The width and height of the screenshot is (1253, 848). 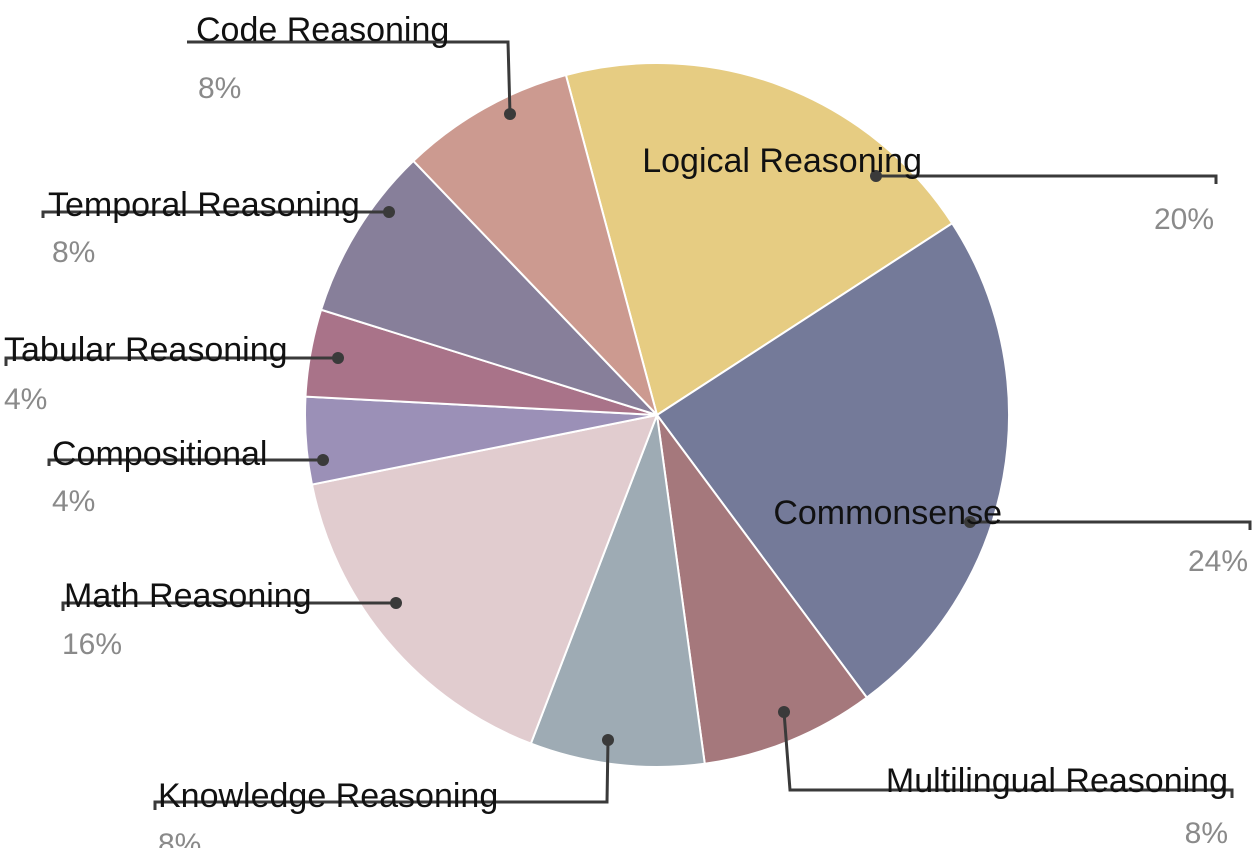 What do you see at coordinates (73, 252) in the screenshot?
I see `slice-value-temporal-reasoning: 8%` at bounding box center [73, 252].